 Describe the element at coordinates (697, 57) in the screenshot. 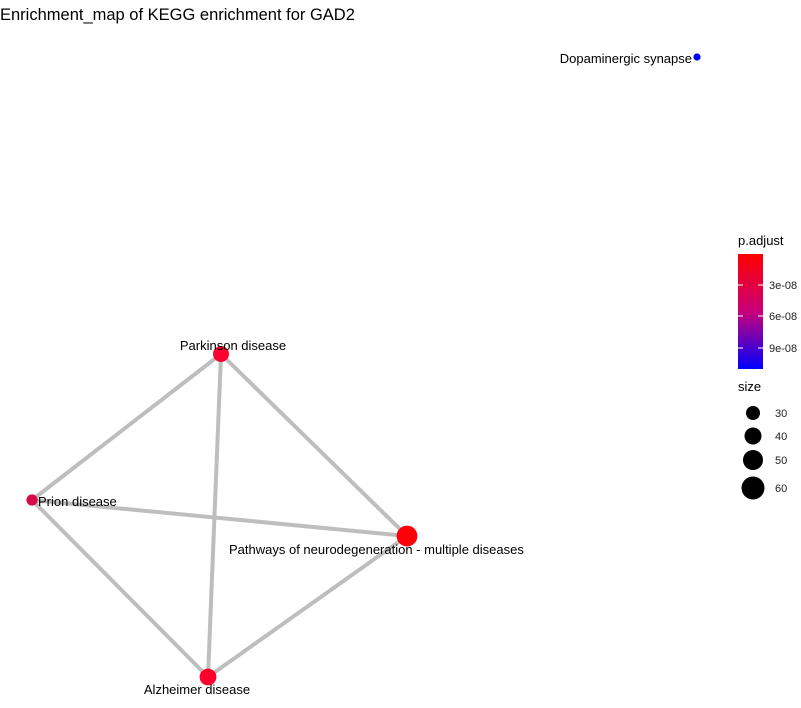

I see `node-dopaminergic` at that location.